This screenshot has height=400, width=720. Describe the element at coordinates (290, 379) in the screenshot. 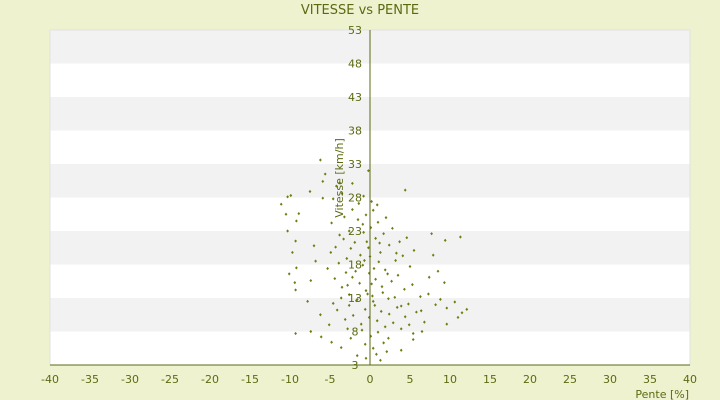

I see `x-tick-label: -10` at that location.